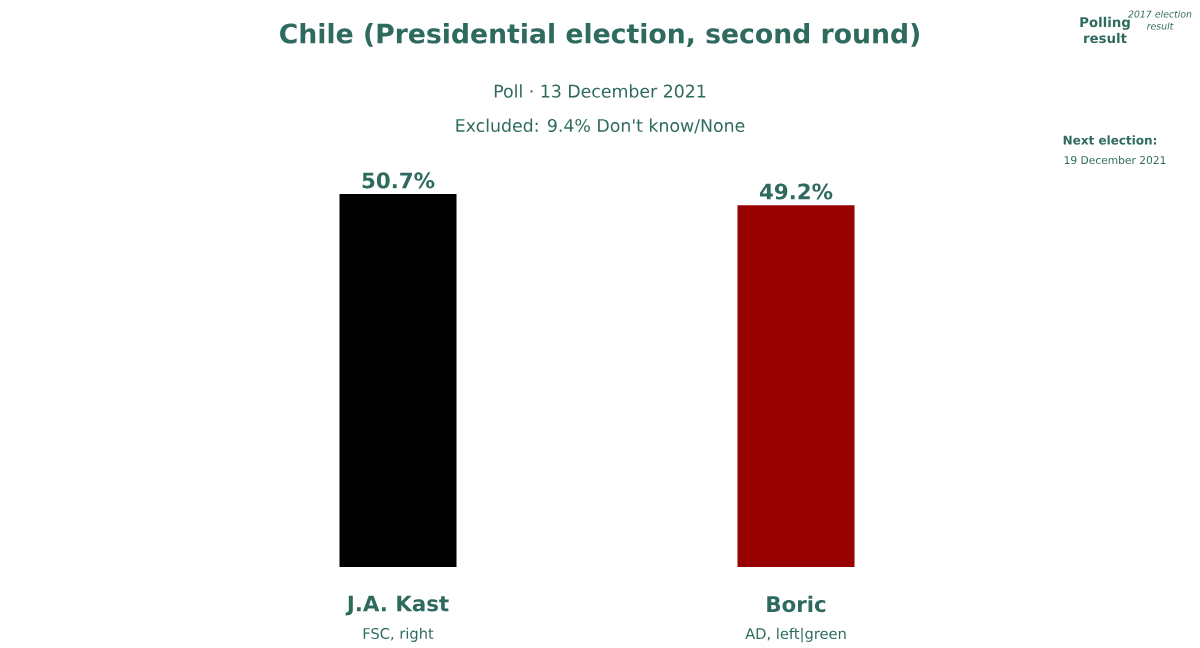 The image size is (1200, 648). I want to click on data-label: 49.2%, so click(796, 191).